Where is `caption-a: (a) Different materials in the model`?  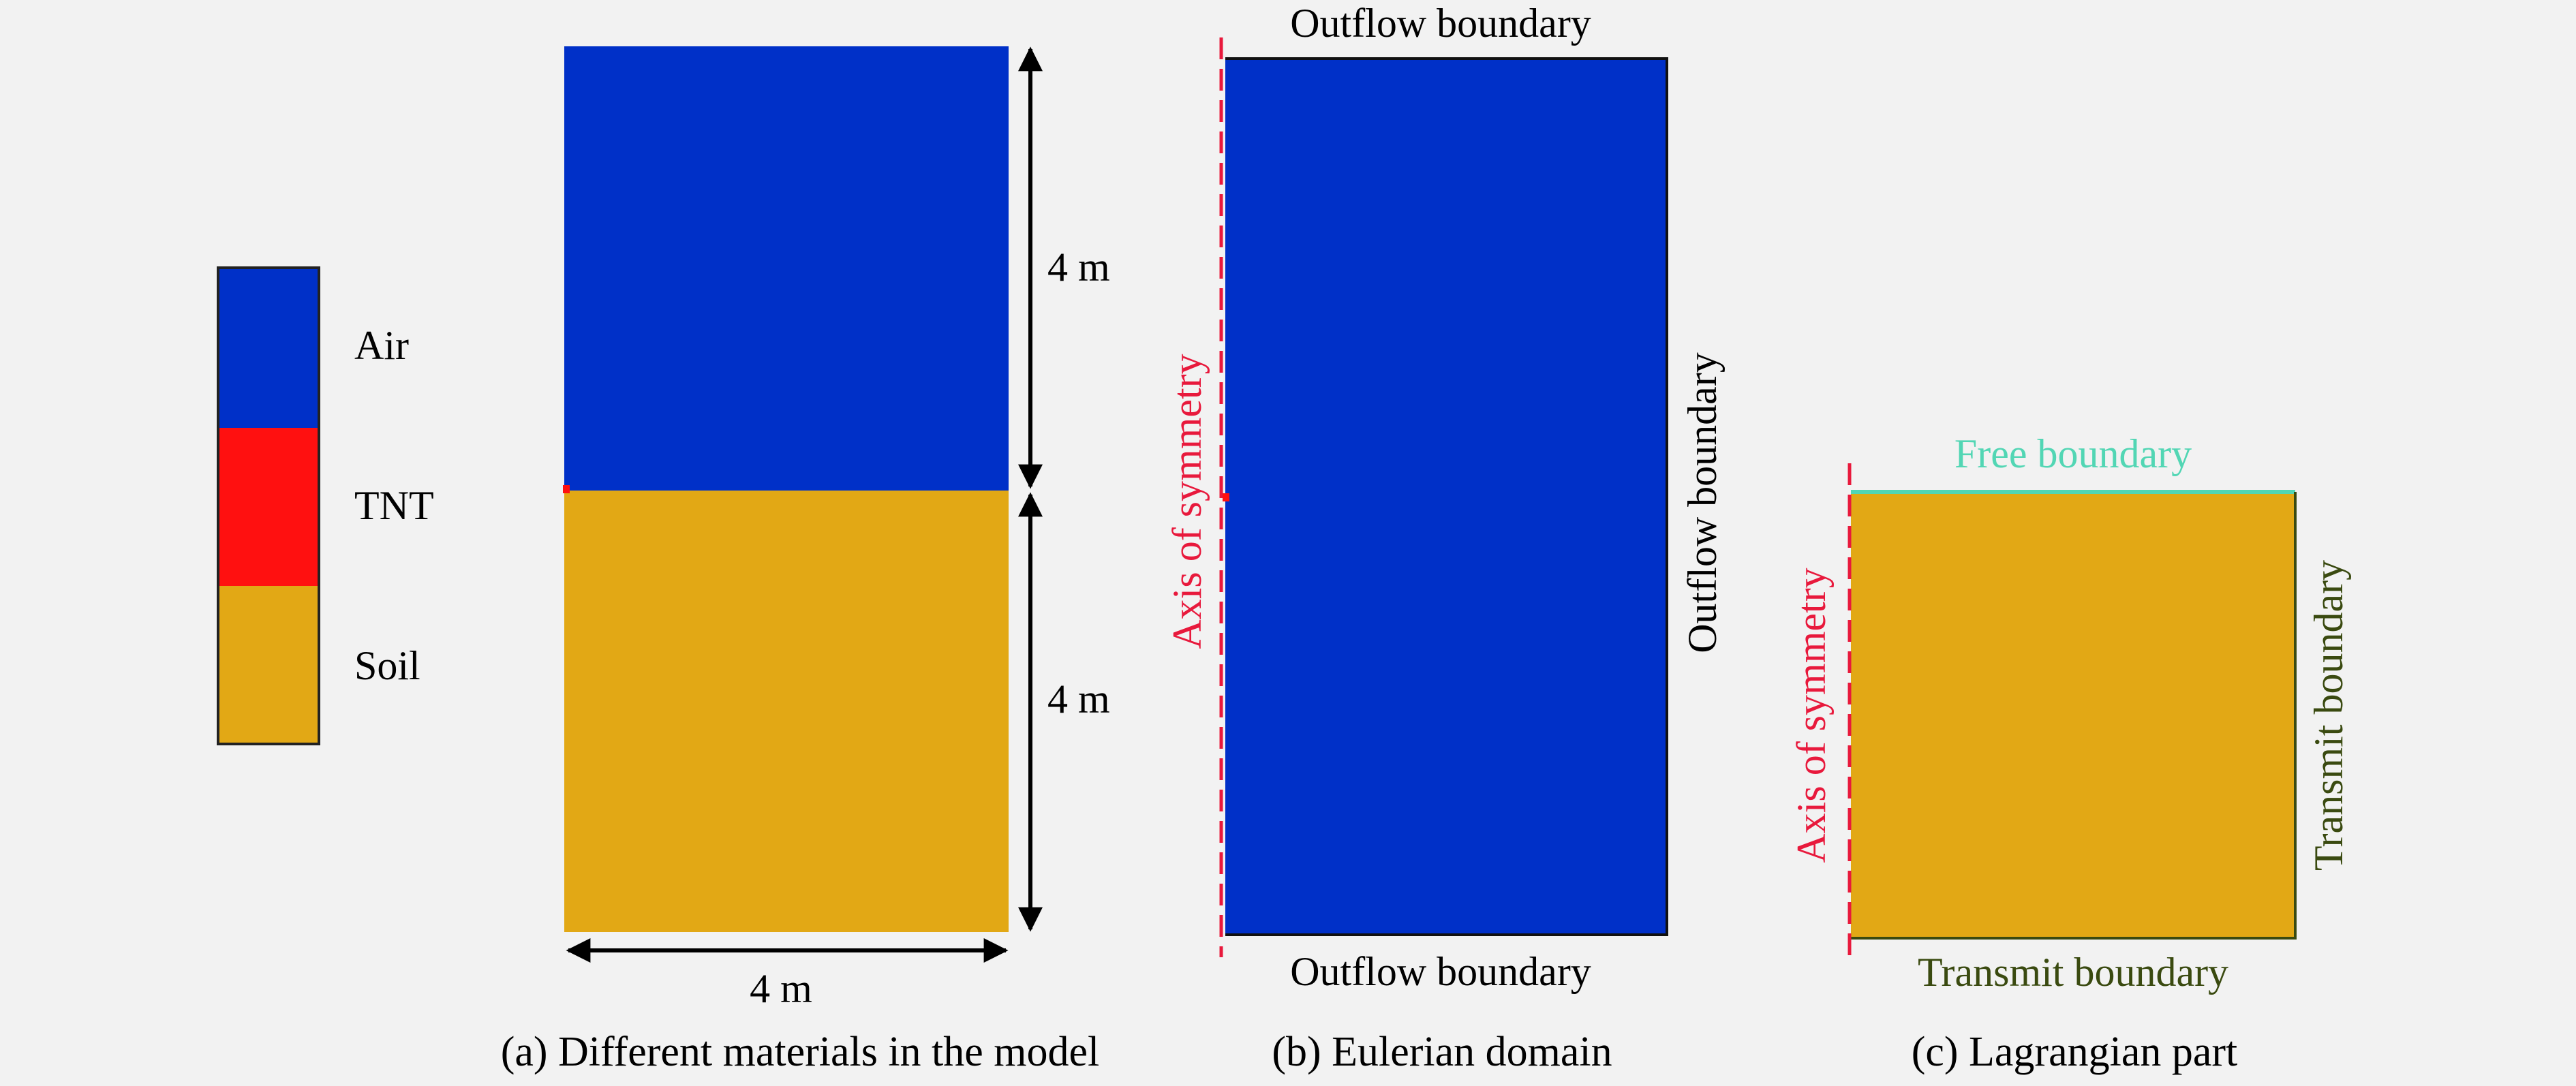 caption-a: (a) Different materials in the model is located at coordinates (800, 1052).